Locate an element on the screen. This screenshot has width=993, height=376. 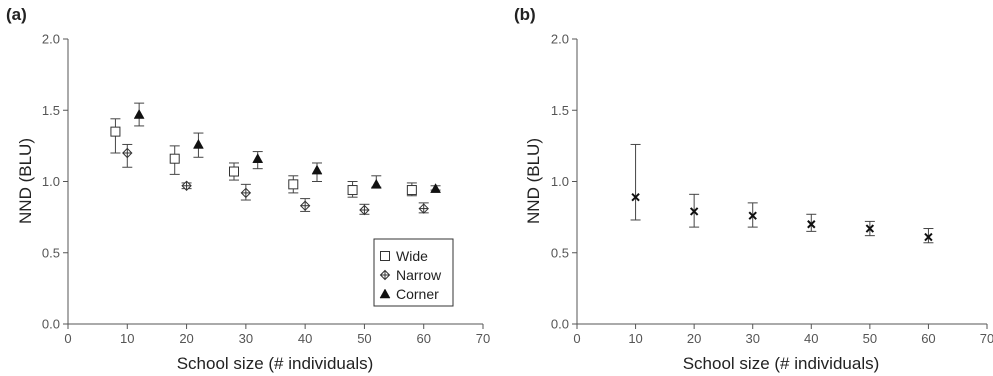
panel-b-y-tick-label: 1.5 is located at coordinates (560, 110).